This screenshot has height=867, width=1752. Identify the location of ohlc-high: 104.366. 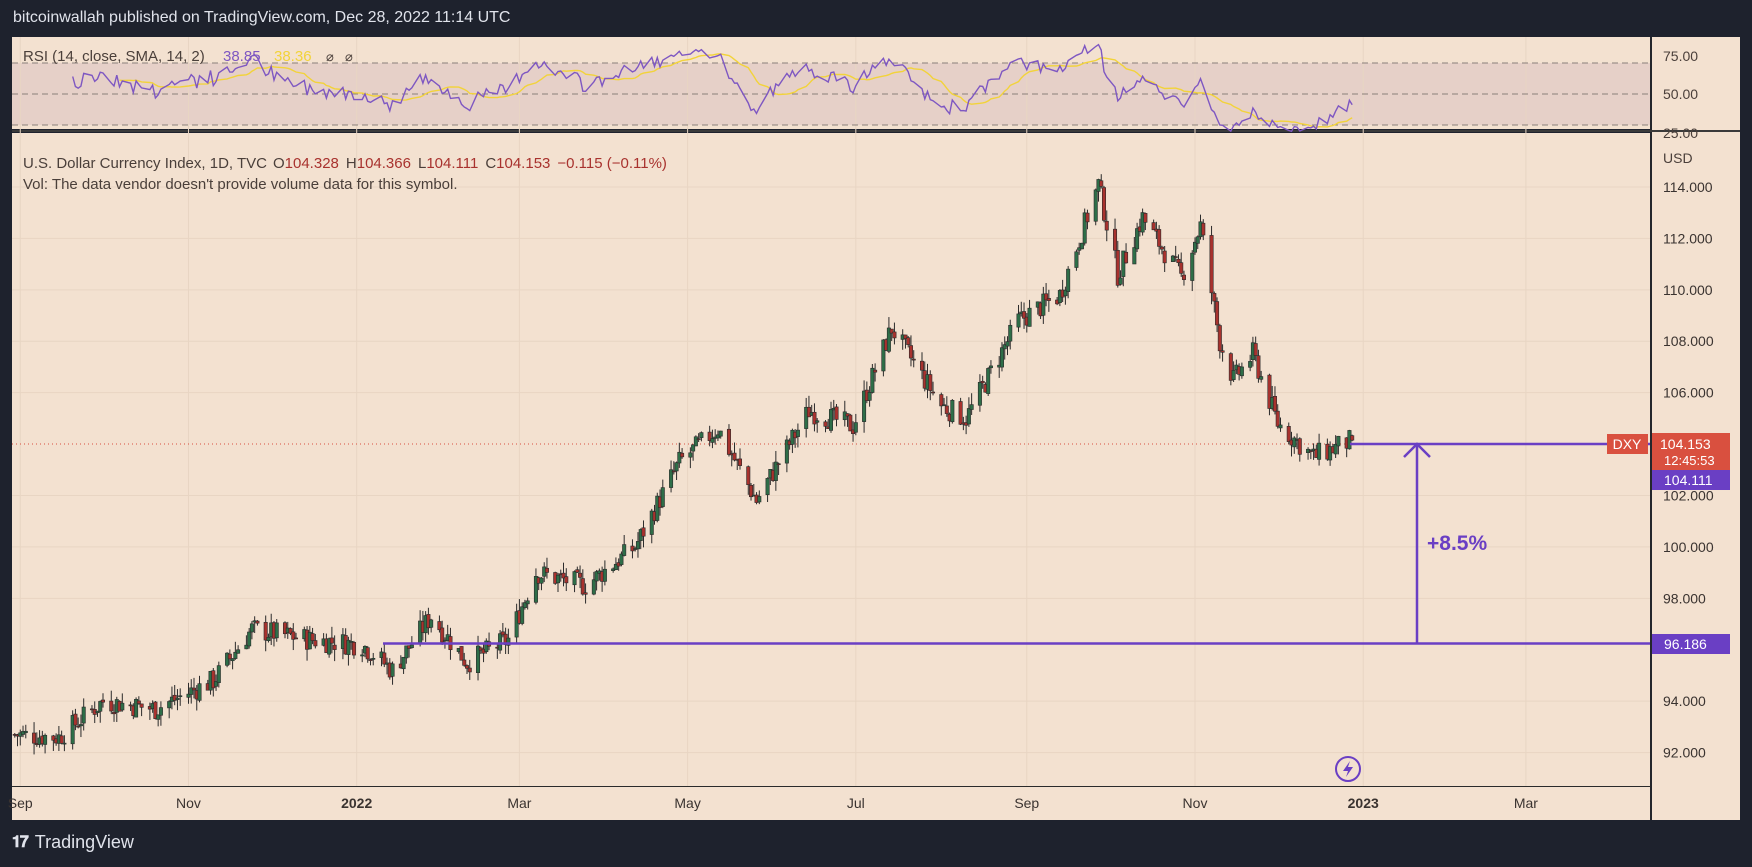
(384, 163).